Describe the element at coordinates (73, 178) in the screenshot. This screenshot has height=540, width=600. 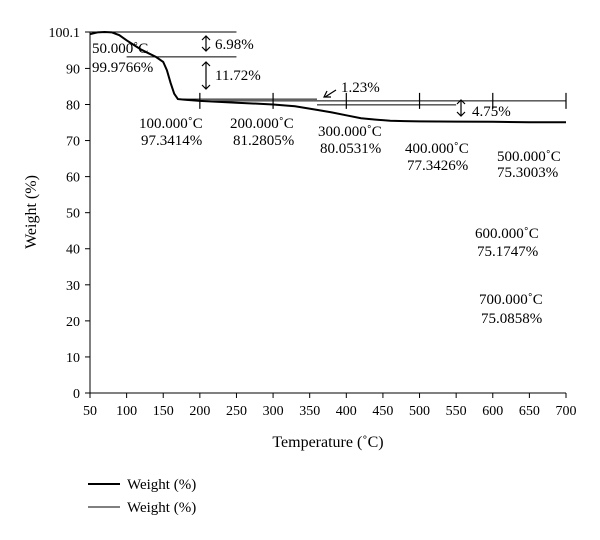
I see `y-tick-label: 60` at that location.